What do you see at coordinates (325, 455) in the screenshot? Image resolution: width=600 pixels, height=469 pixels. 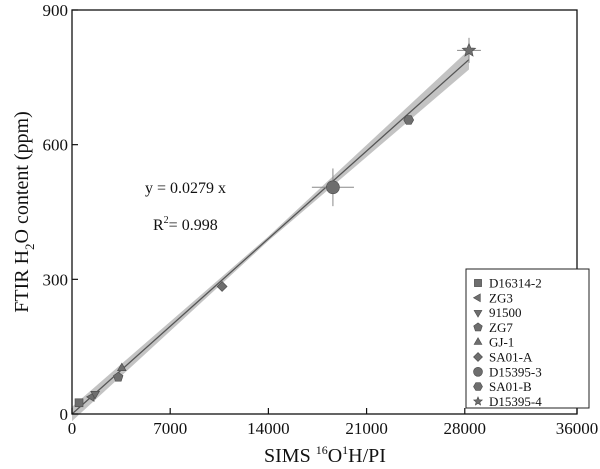 I see `x-axis-title: SIMS 16O1H/PI` at bounding box center [325, 455].